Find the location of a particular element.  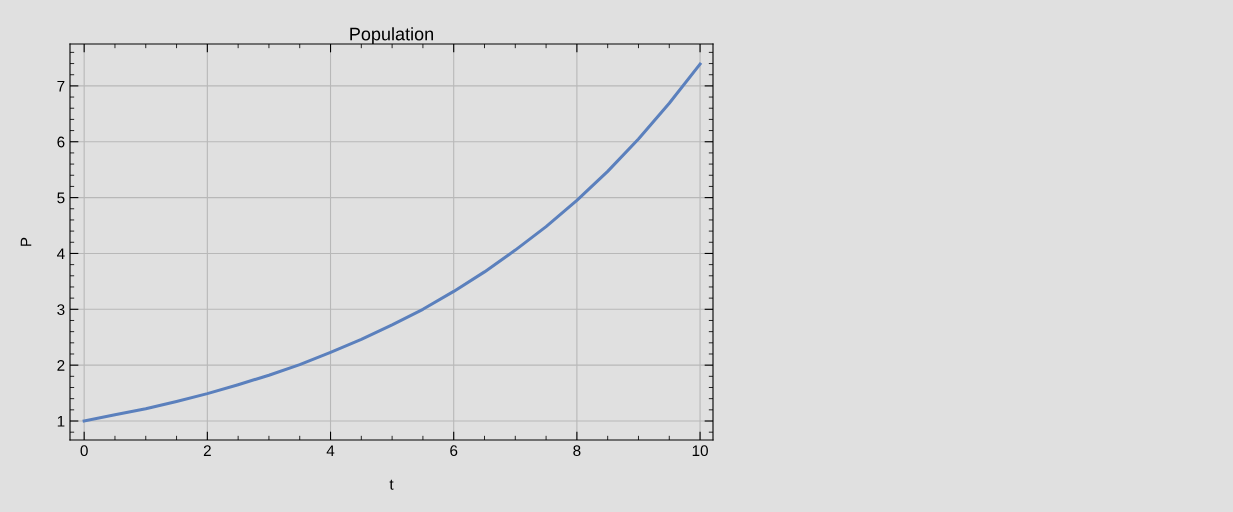

y-tick-label: 2 is located at coordinates (61, 365).